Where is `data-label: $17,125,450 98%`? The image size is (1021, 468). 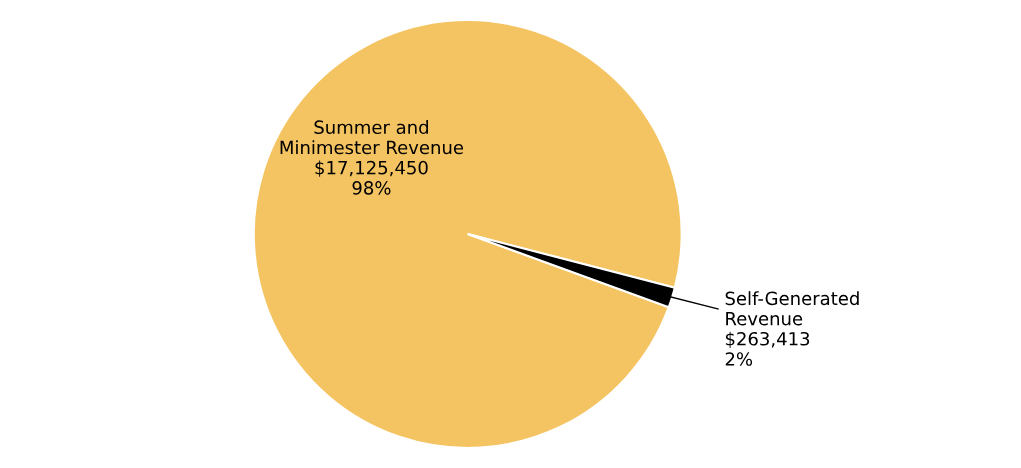
data-label: $17,125,450 98% is located at coordinates (371, 177).